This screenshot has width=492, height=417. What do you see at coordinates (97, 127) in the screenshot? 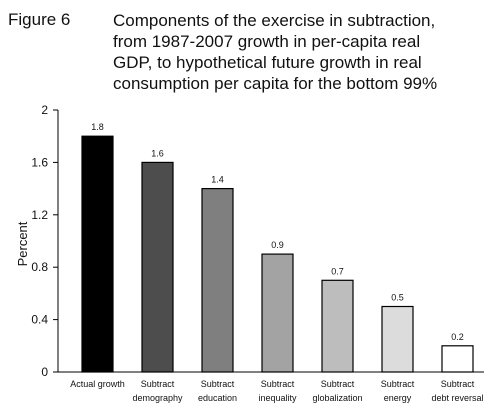
I see `data-label: 1.8` at bounding box center [97, 127].